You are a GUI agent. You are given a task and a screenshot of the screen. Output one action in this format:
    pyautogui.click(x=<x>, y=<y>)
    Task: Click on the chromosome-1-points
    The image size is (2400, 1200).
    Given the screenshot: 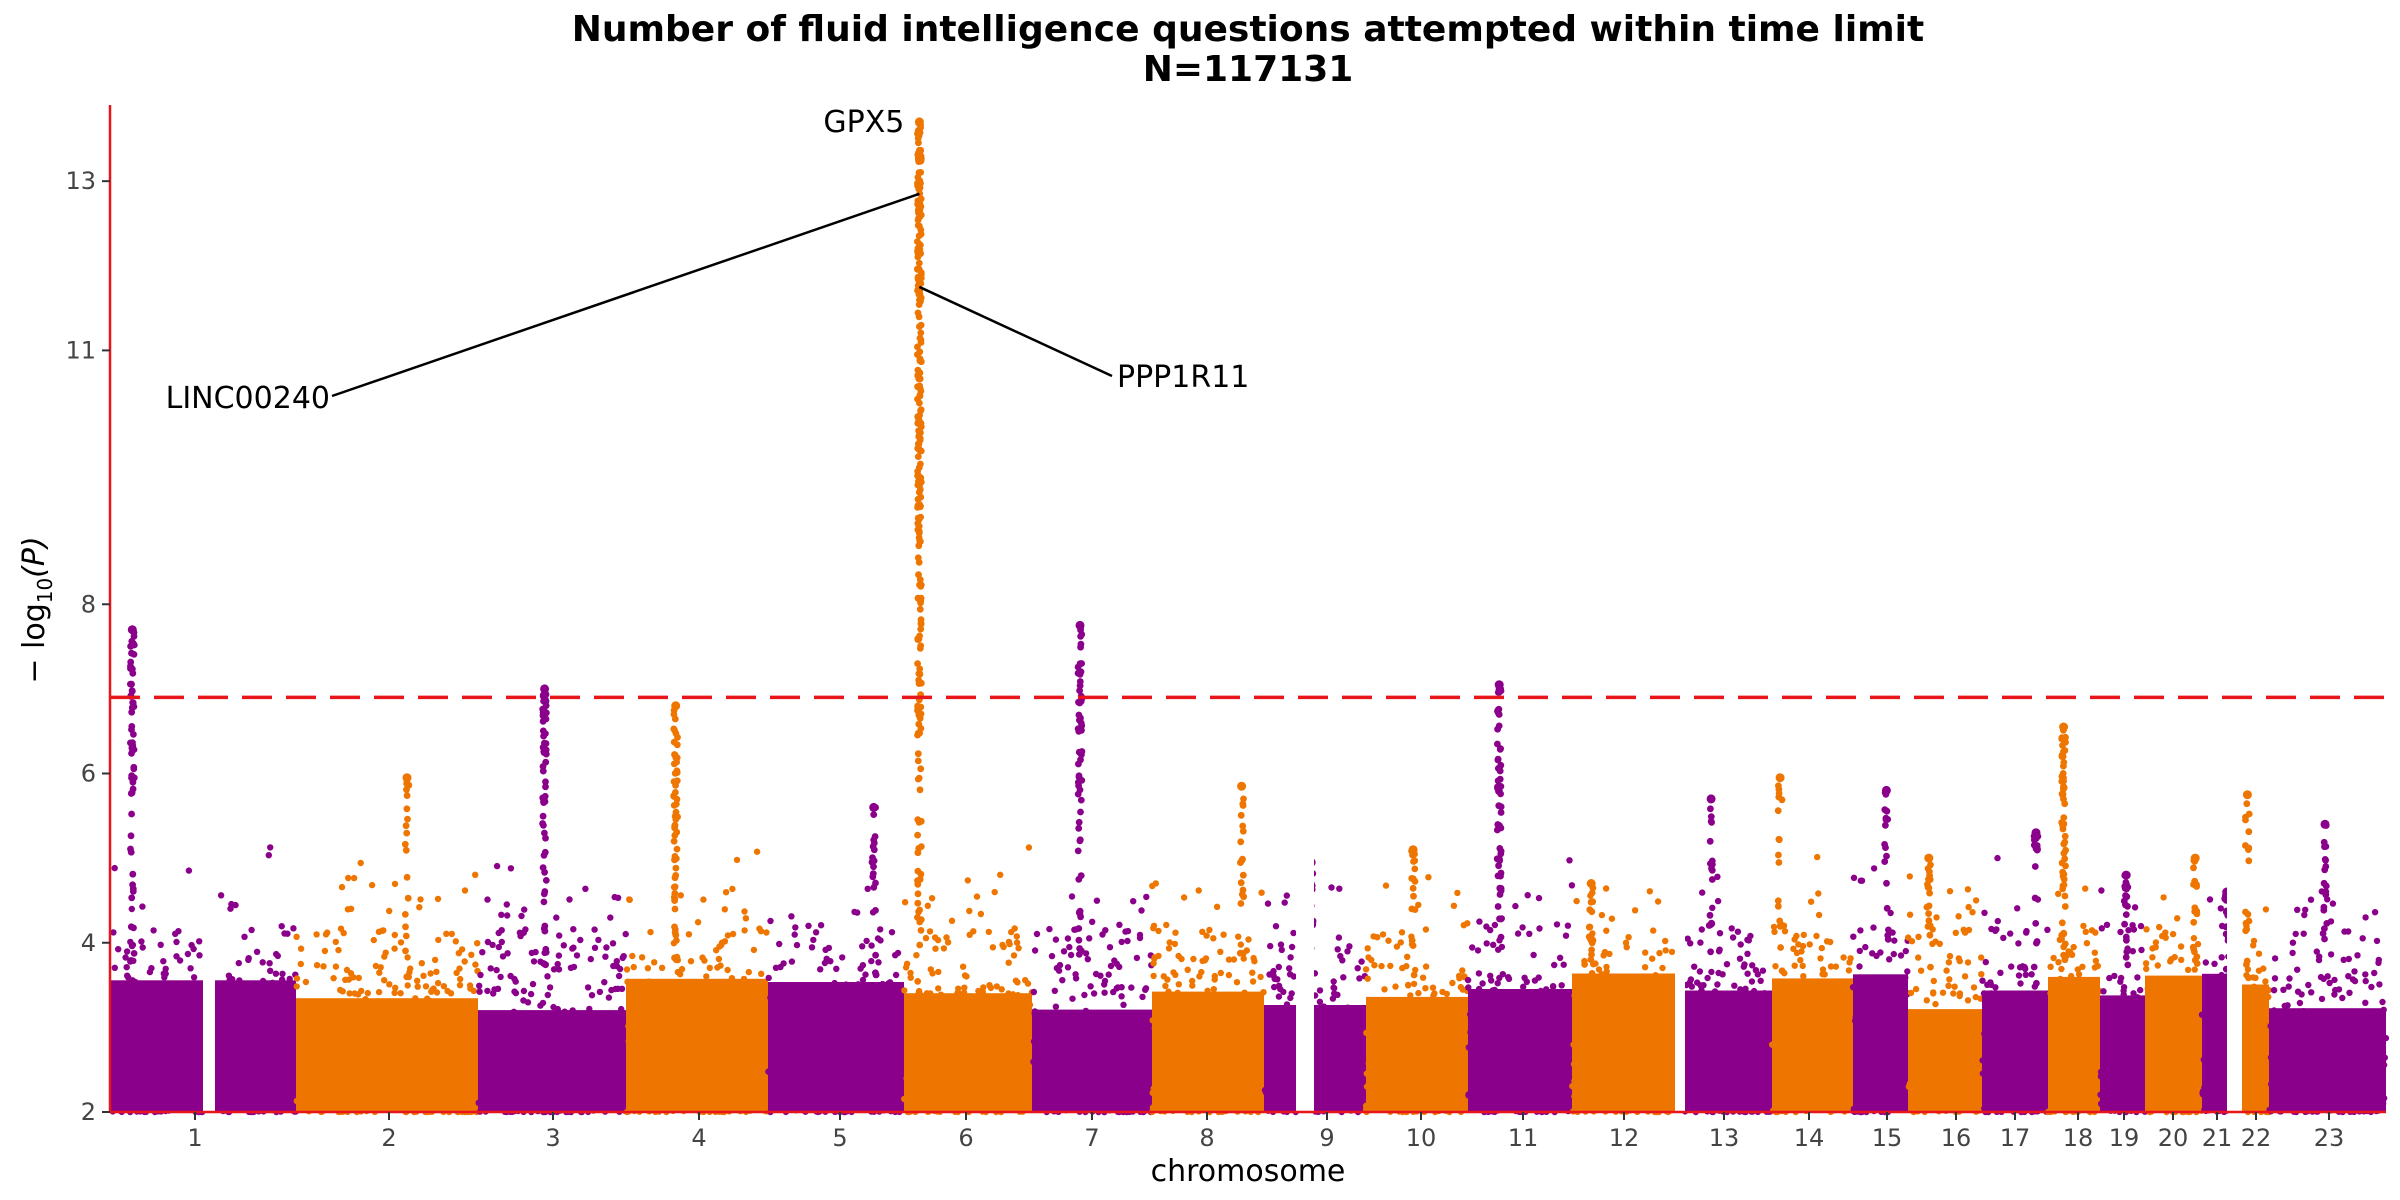 What is the action you would take?
    pyautogui.click(x=204, y=870)
    